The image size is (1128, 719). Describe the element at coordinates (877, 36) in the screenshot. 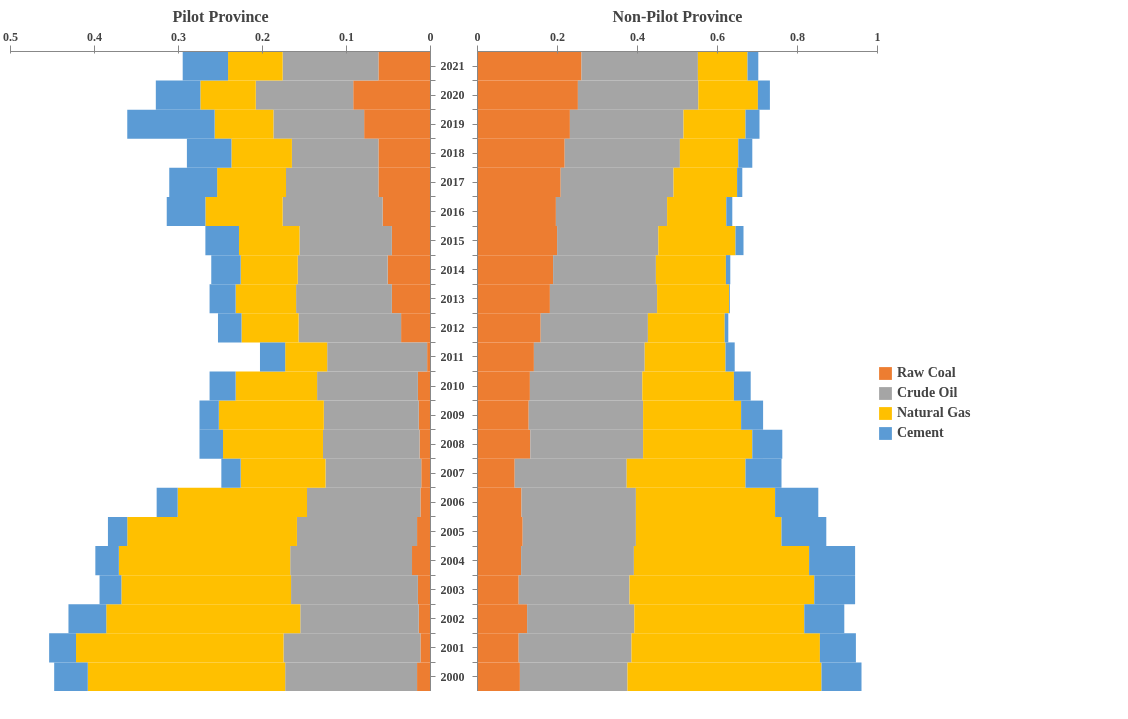

I see `x-tick-label: 1` at that location.